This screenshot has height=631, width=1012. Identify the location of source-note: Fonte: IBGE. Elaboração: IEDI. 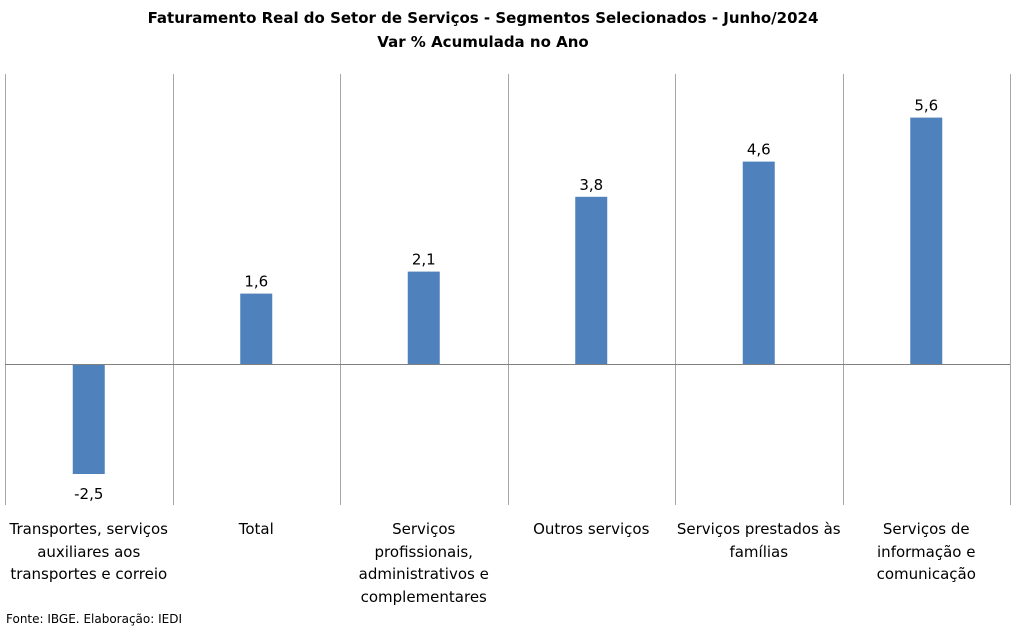
(94, 619).